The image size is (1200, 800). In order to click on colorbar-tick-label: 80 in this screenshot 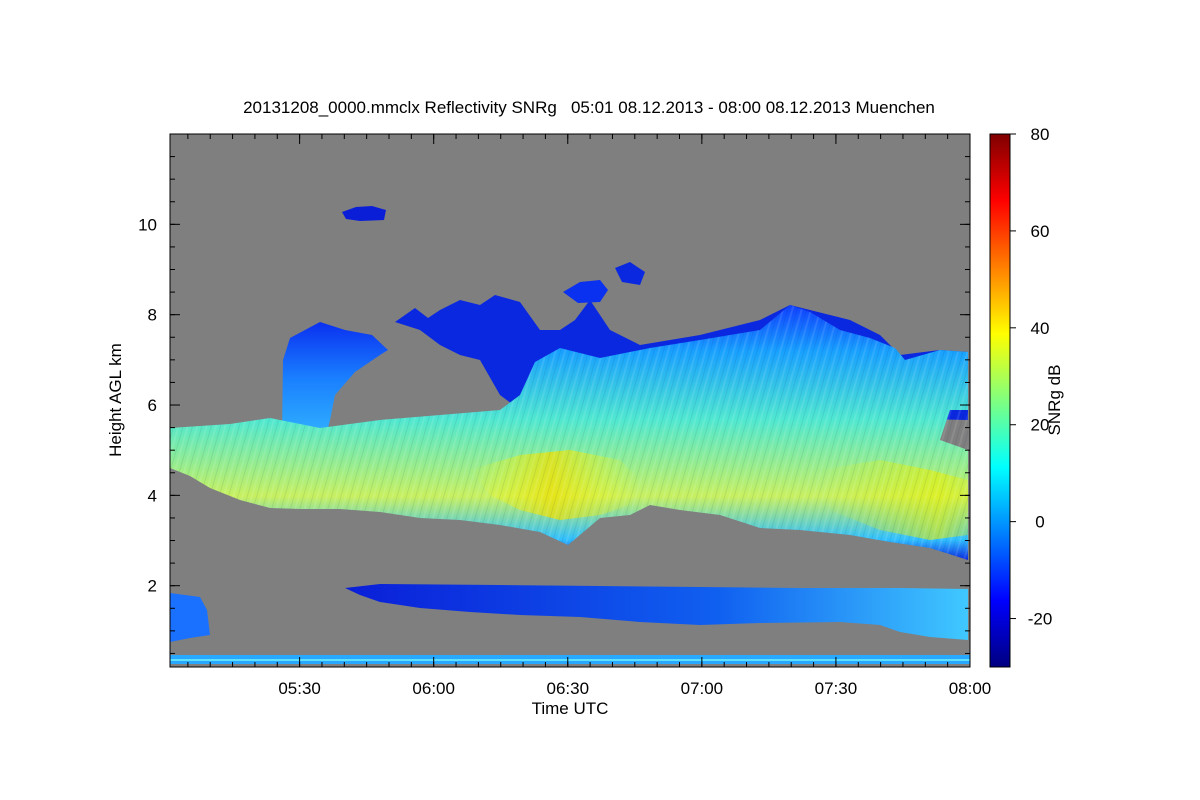, I will do `click(1040, 134)`.